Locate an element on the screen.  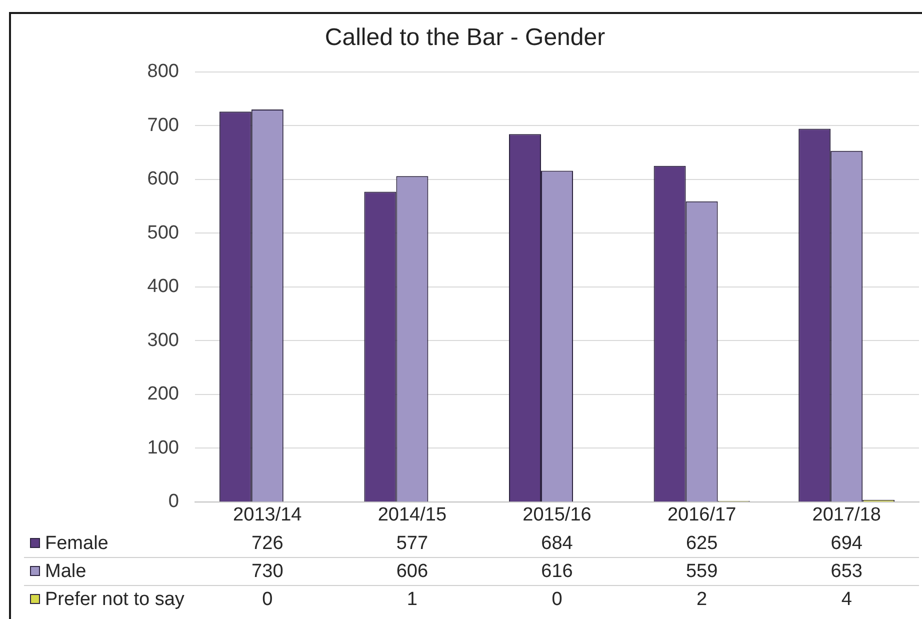
x-tick-label: 2015/16 is located at coordinates (557, 515).